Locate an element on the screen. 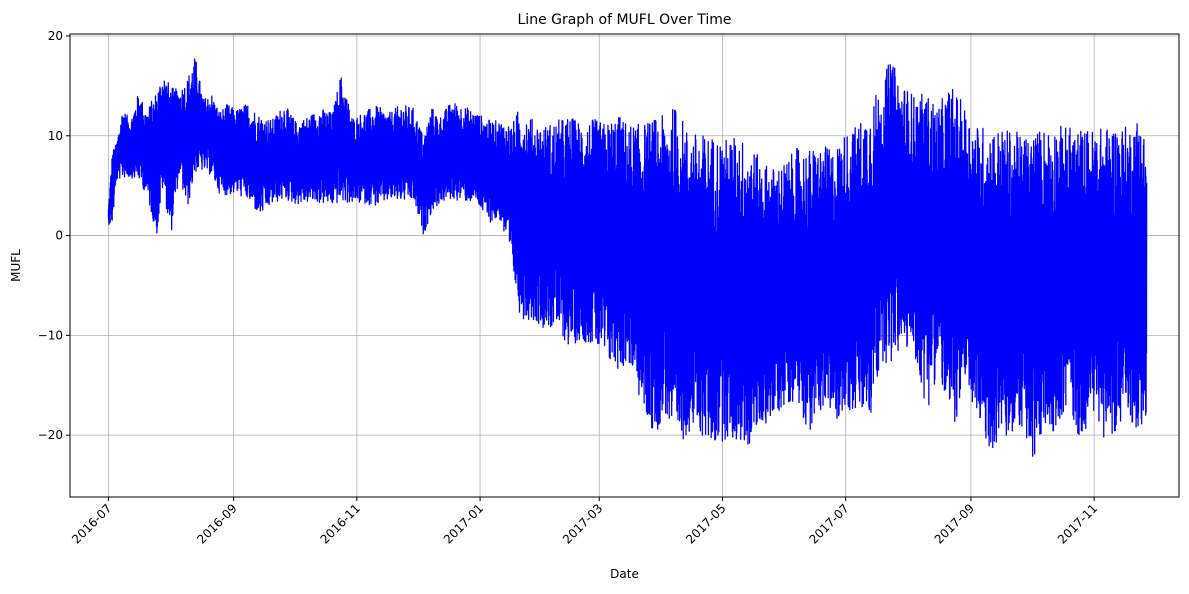  y-tick-label: 10 is located at coordinates (55, 136).